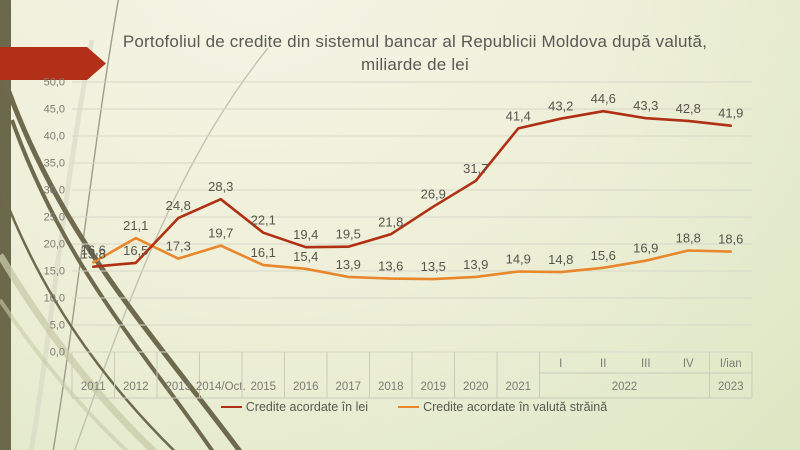  What do you see at coordinates (220, 186) in the screenshot?
I see `svg-text: 28,3` at bounding box center [220, 186].